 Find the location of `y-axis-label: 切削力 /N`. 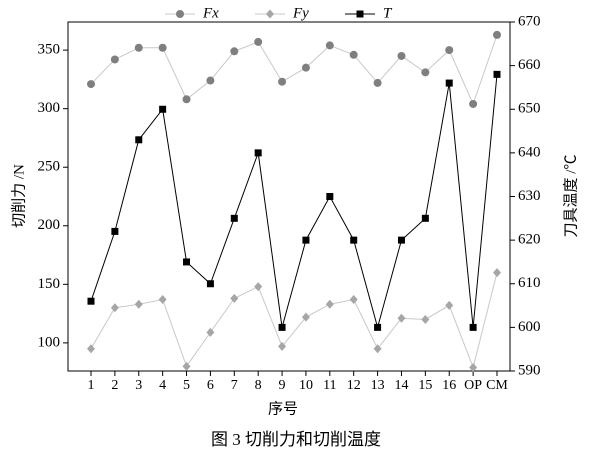

y-axis-label: 切削力 /N is located at coordinates (18, 196).